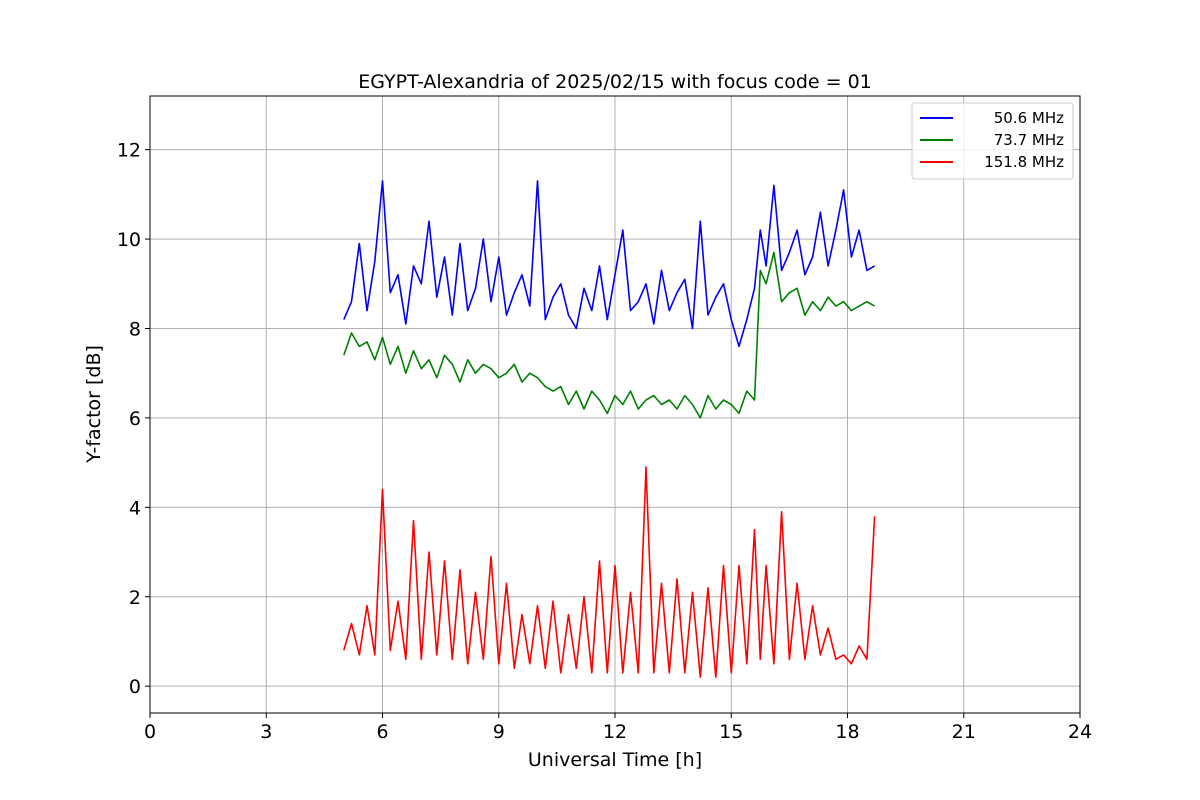 This screenshot has width=1200, height=800. I want to click on x-tick-label: 0, so click(150, 732).